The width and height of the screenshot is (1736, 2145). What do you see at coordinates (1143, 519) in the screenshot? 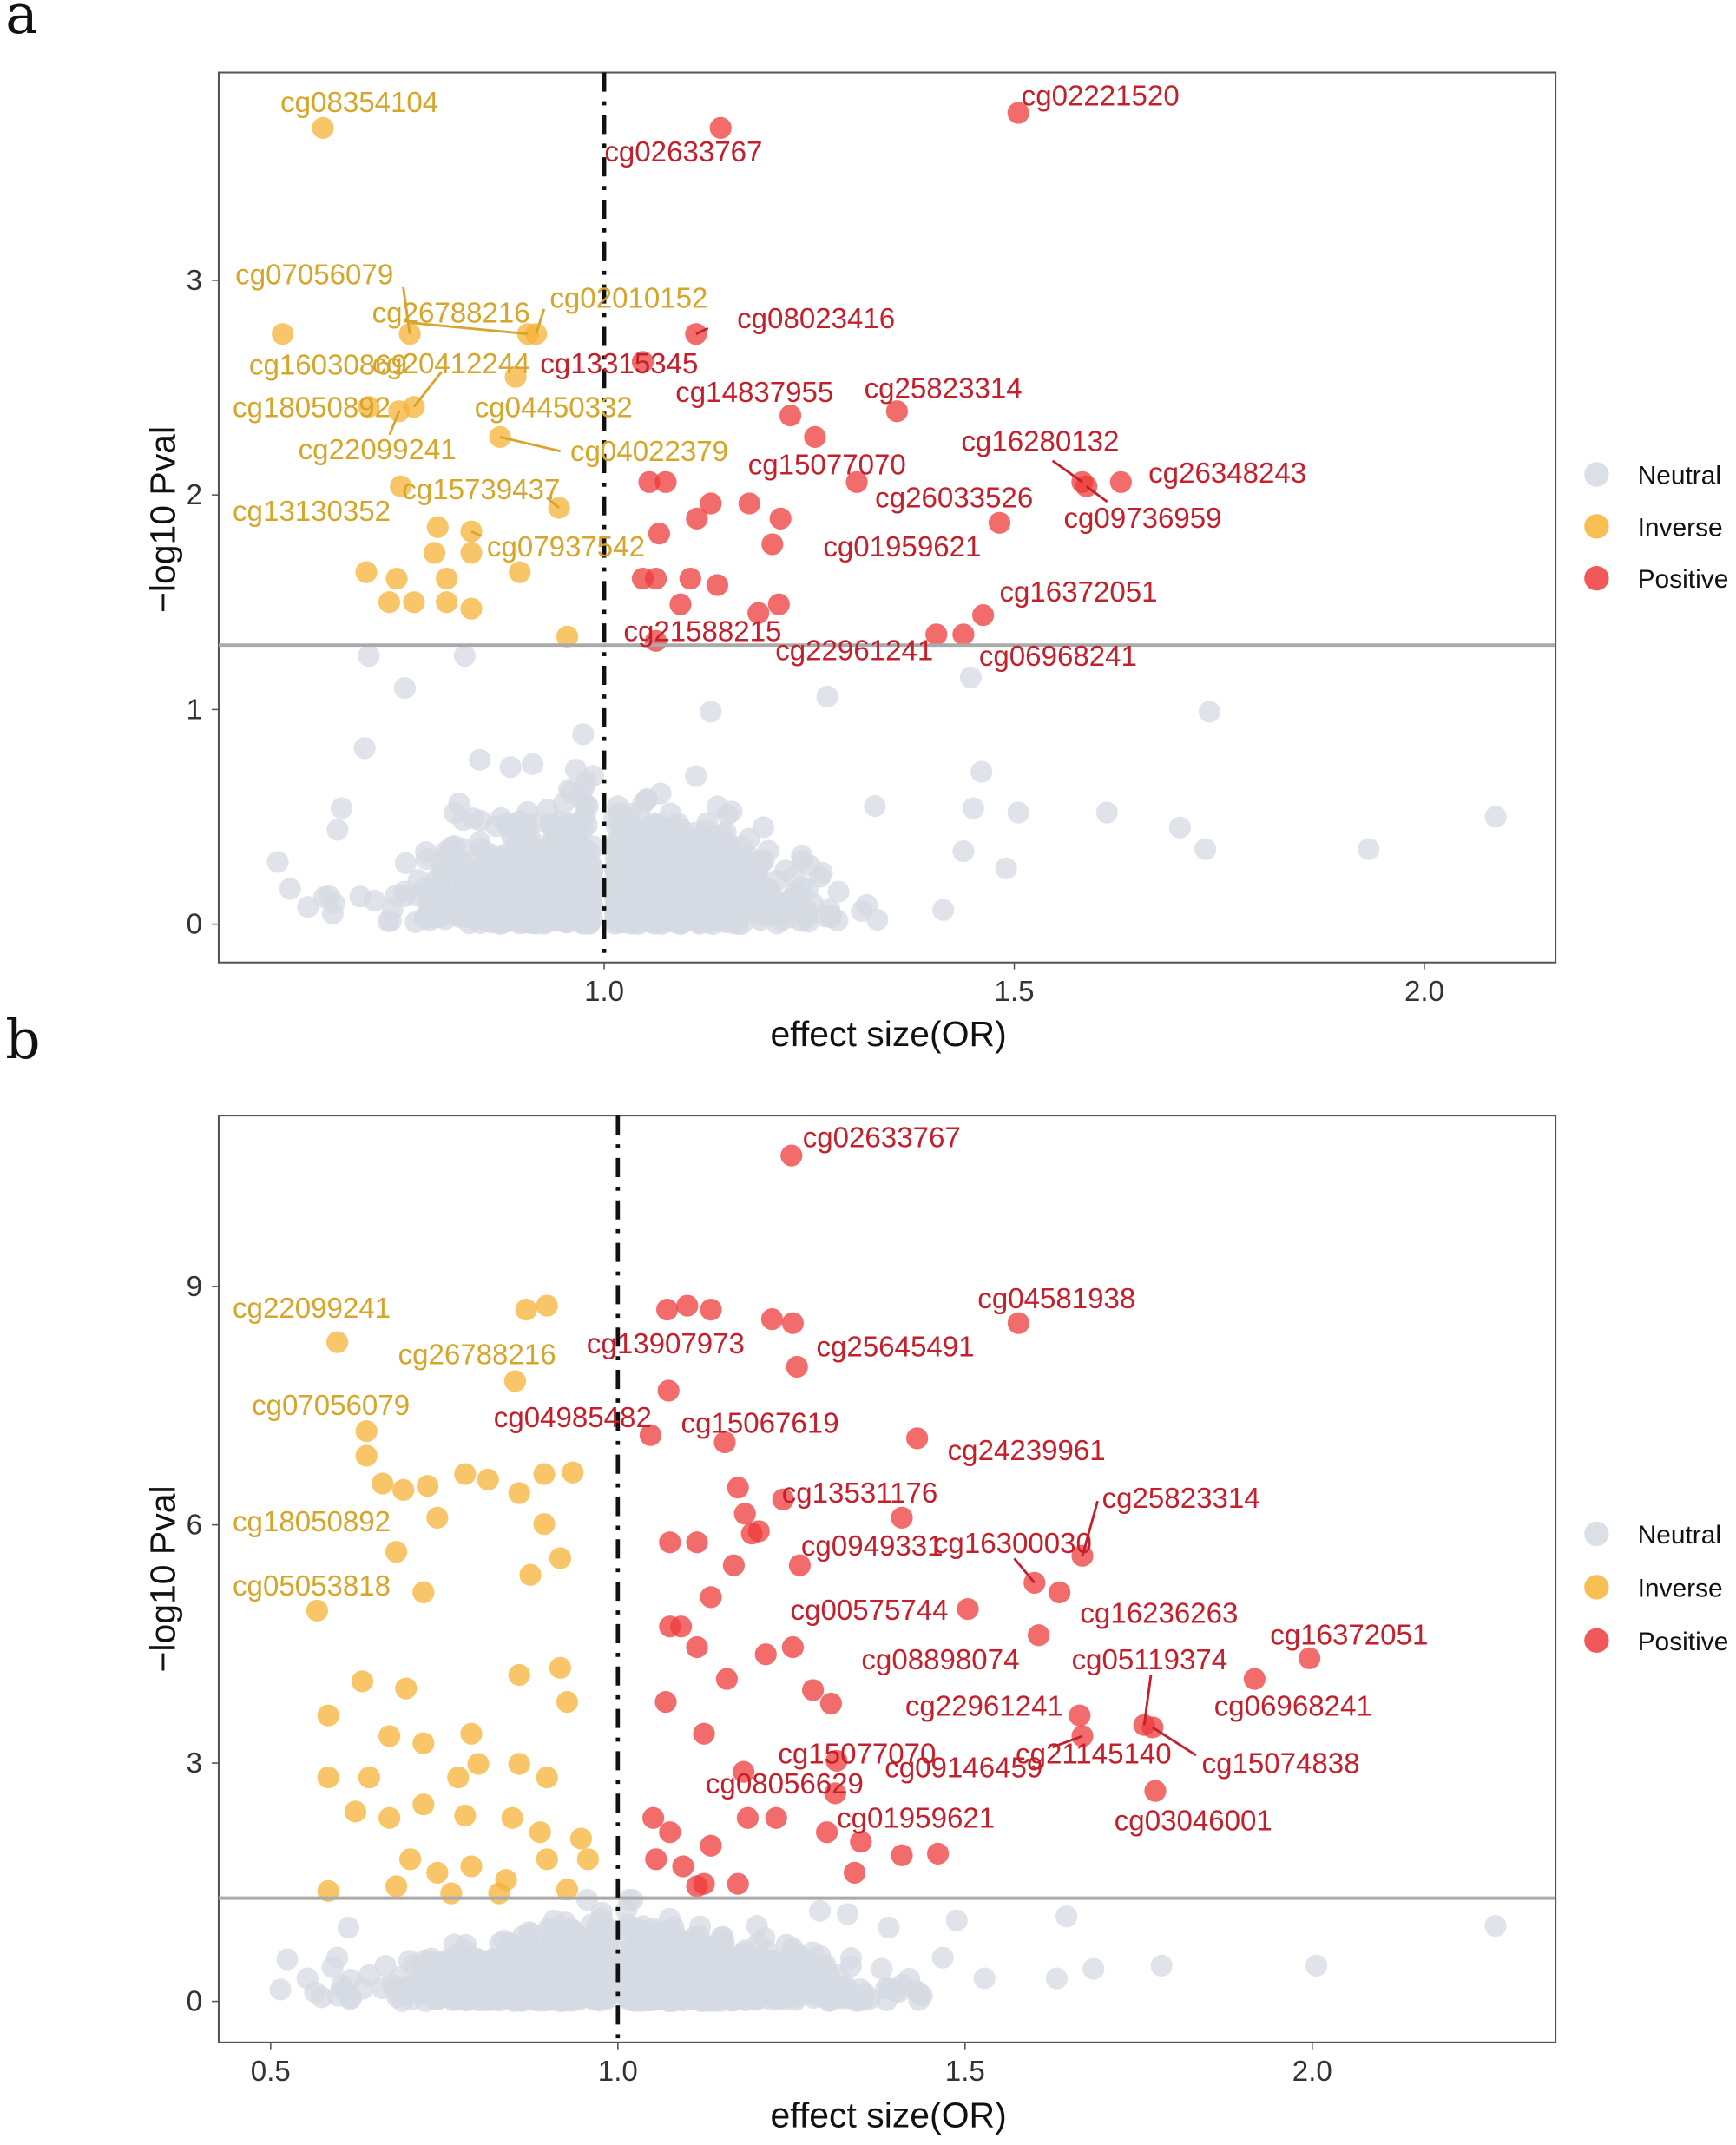
I see `point-label: cg09736959` at bounding box center [1143, 519].